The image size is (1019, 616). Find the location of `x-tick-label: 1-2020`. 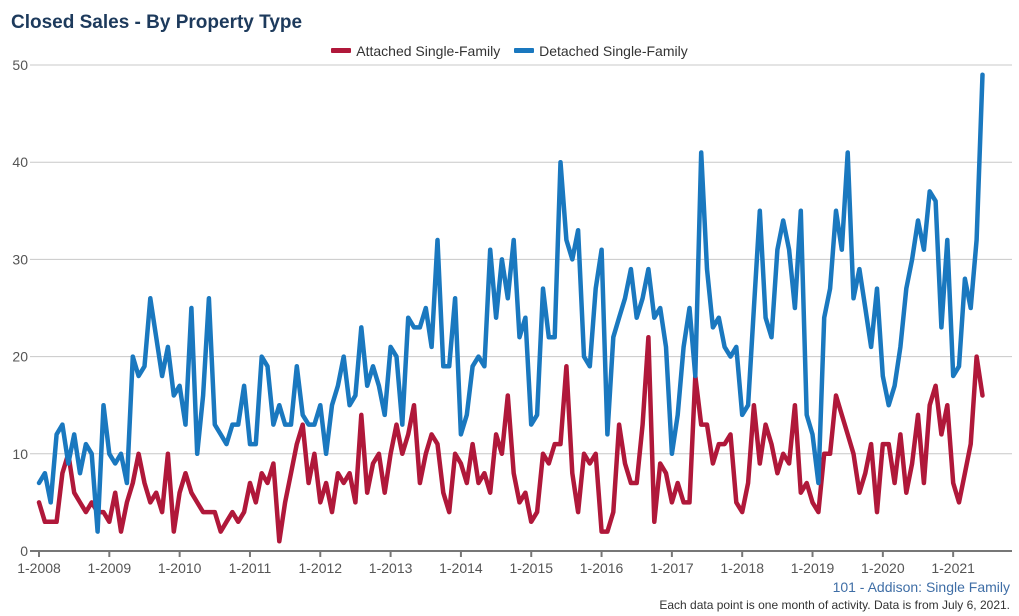

x-tick-label: 1-2020 is located at coordinates (883, 568).